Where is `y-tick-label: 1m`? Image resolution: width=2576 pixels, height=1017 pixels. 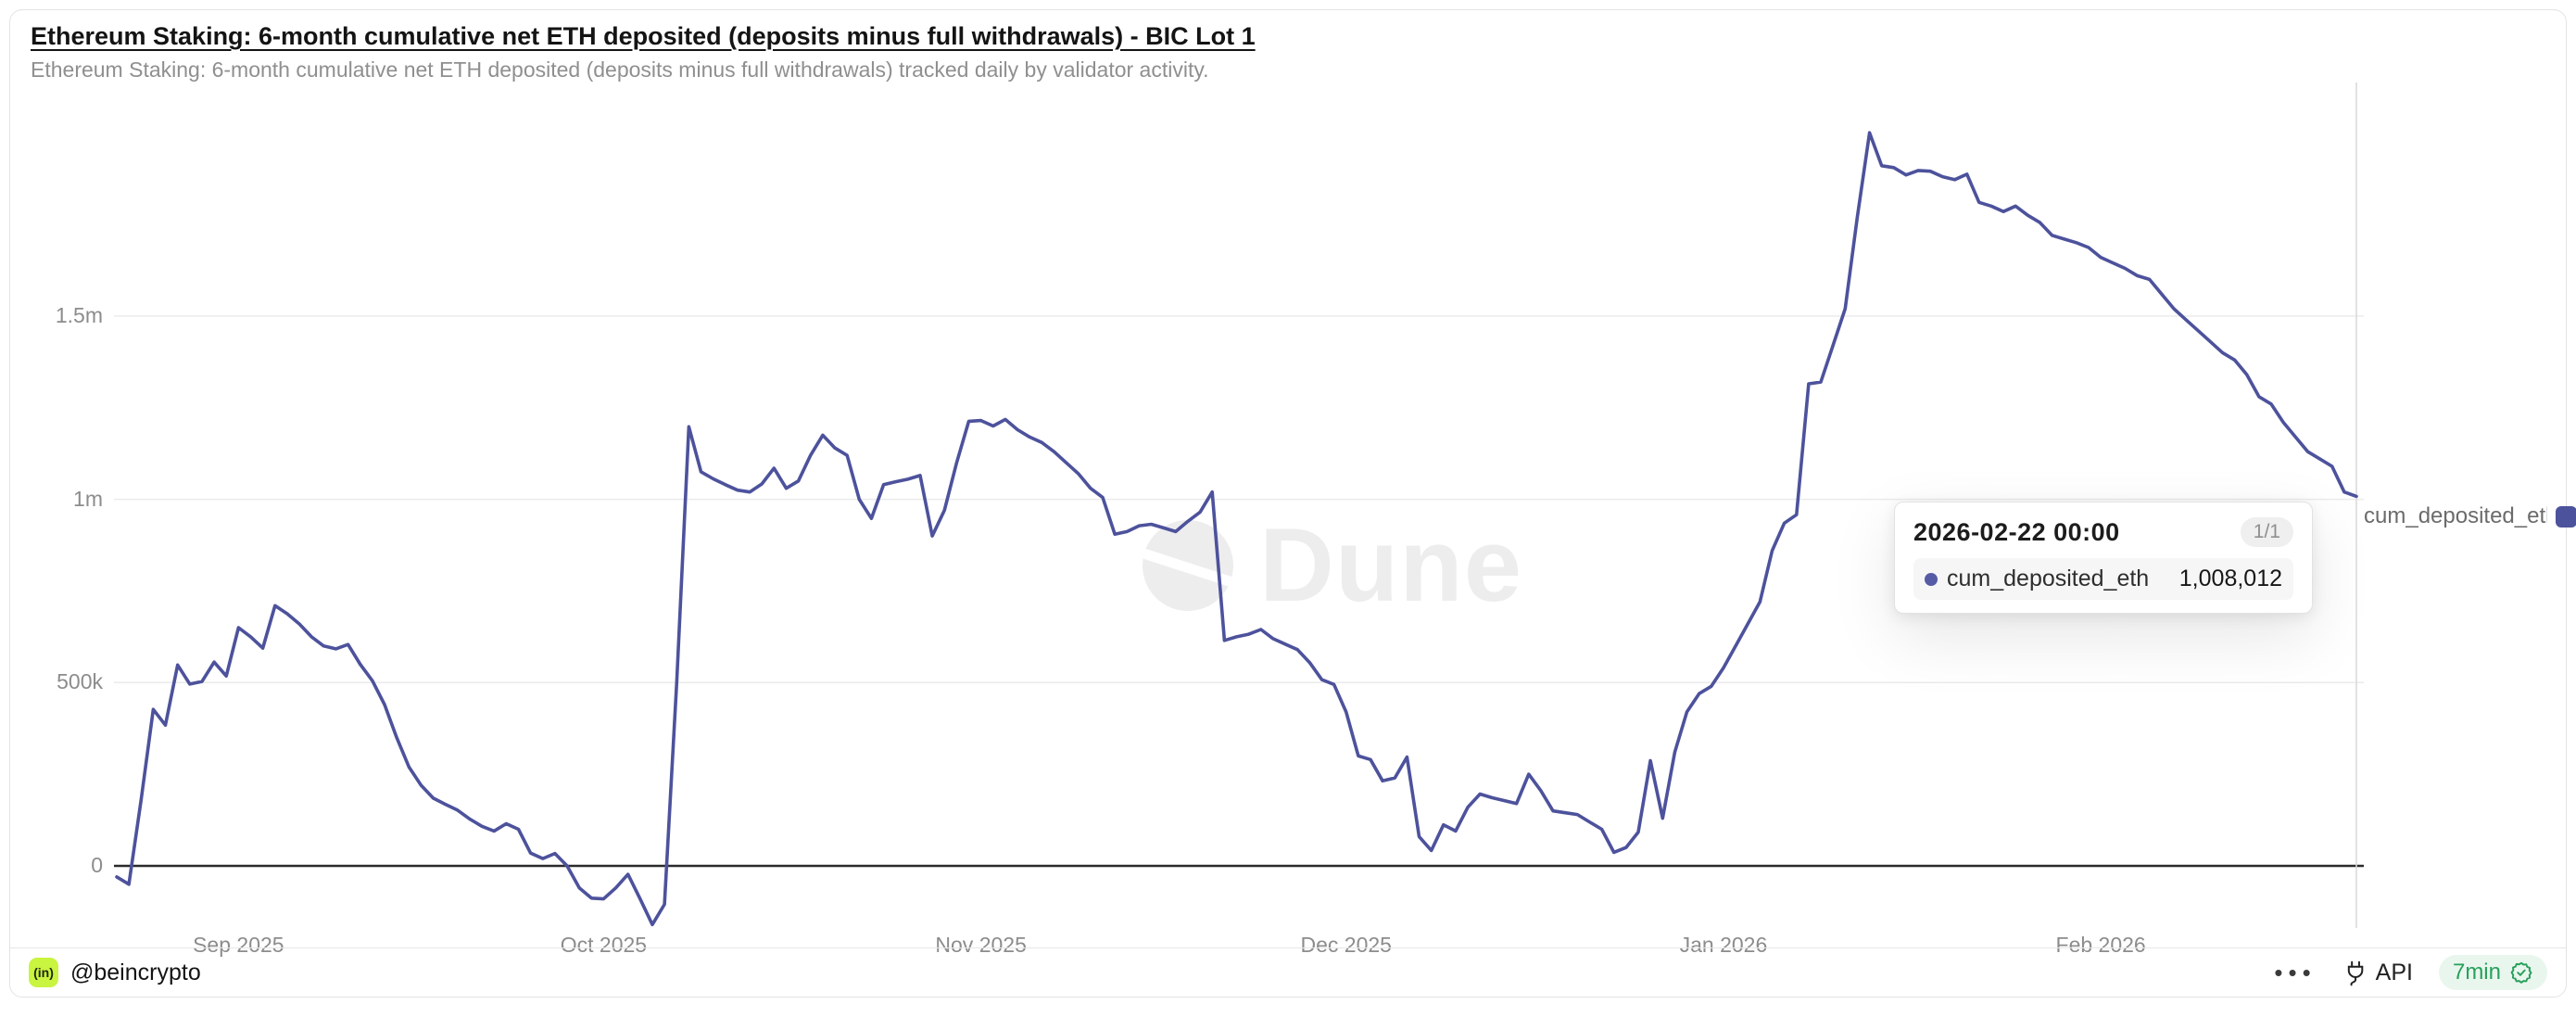
y-tick-label: 1m is located at coordinates (88, 498).